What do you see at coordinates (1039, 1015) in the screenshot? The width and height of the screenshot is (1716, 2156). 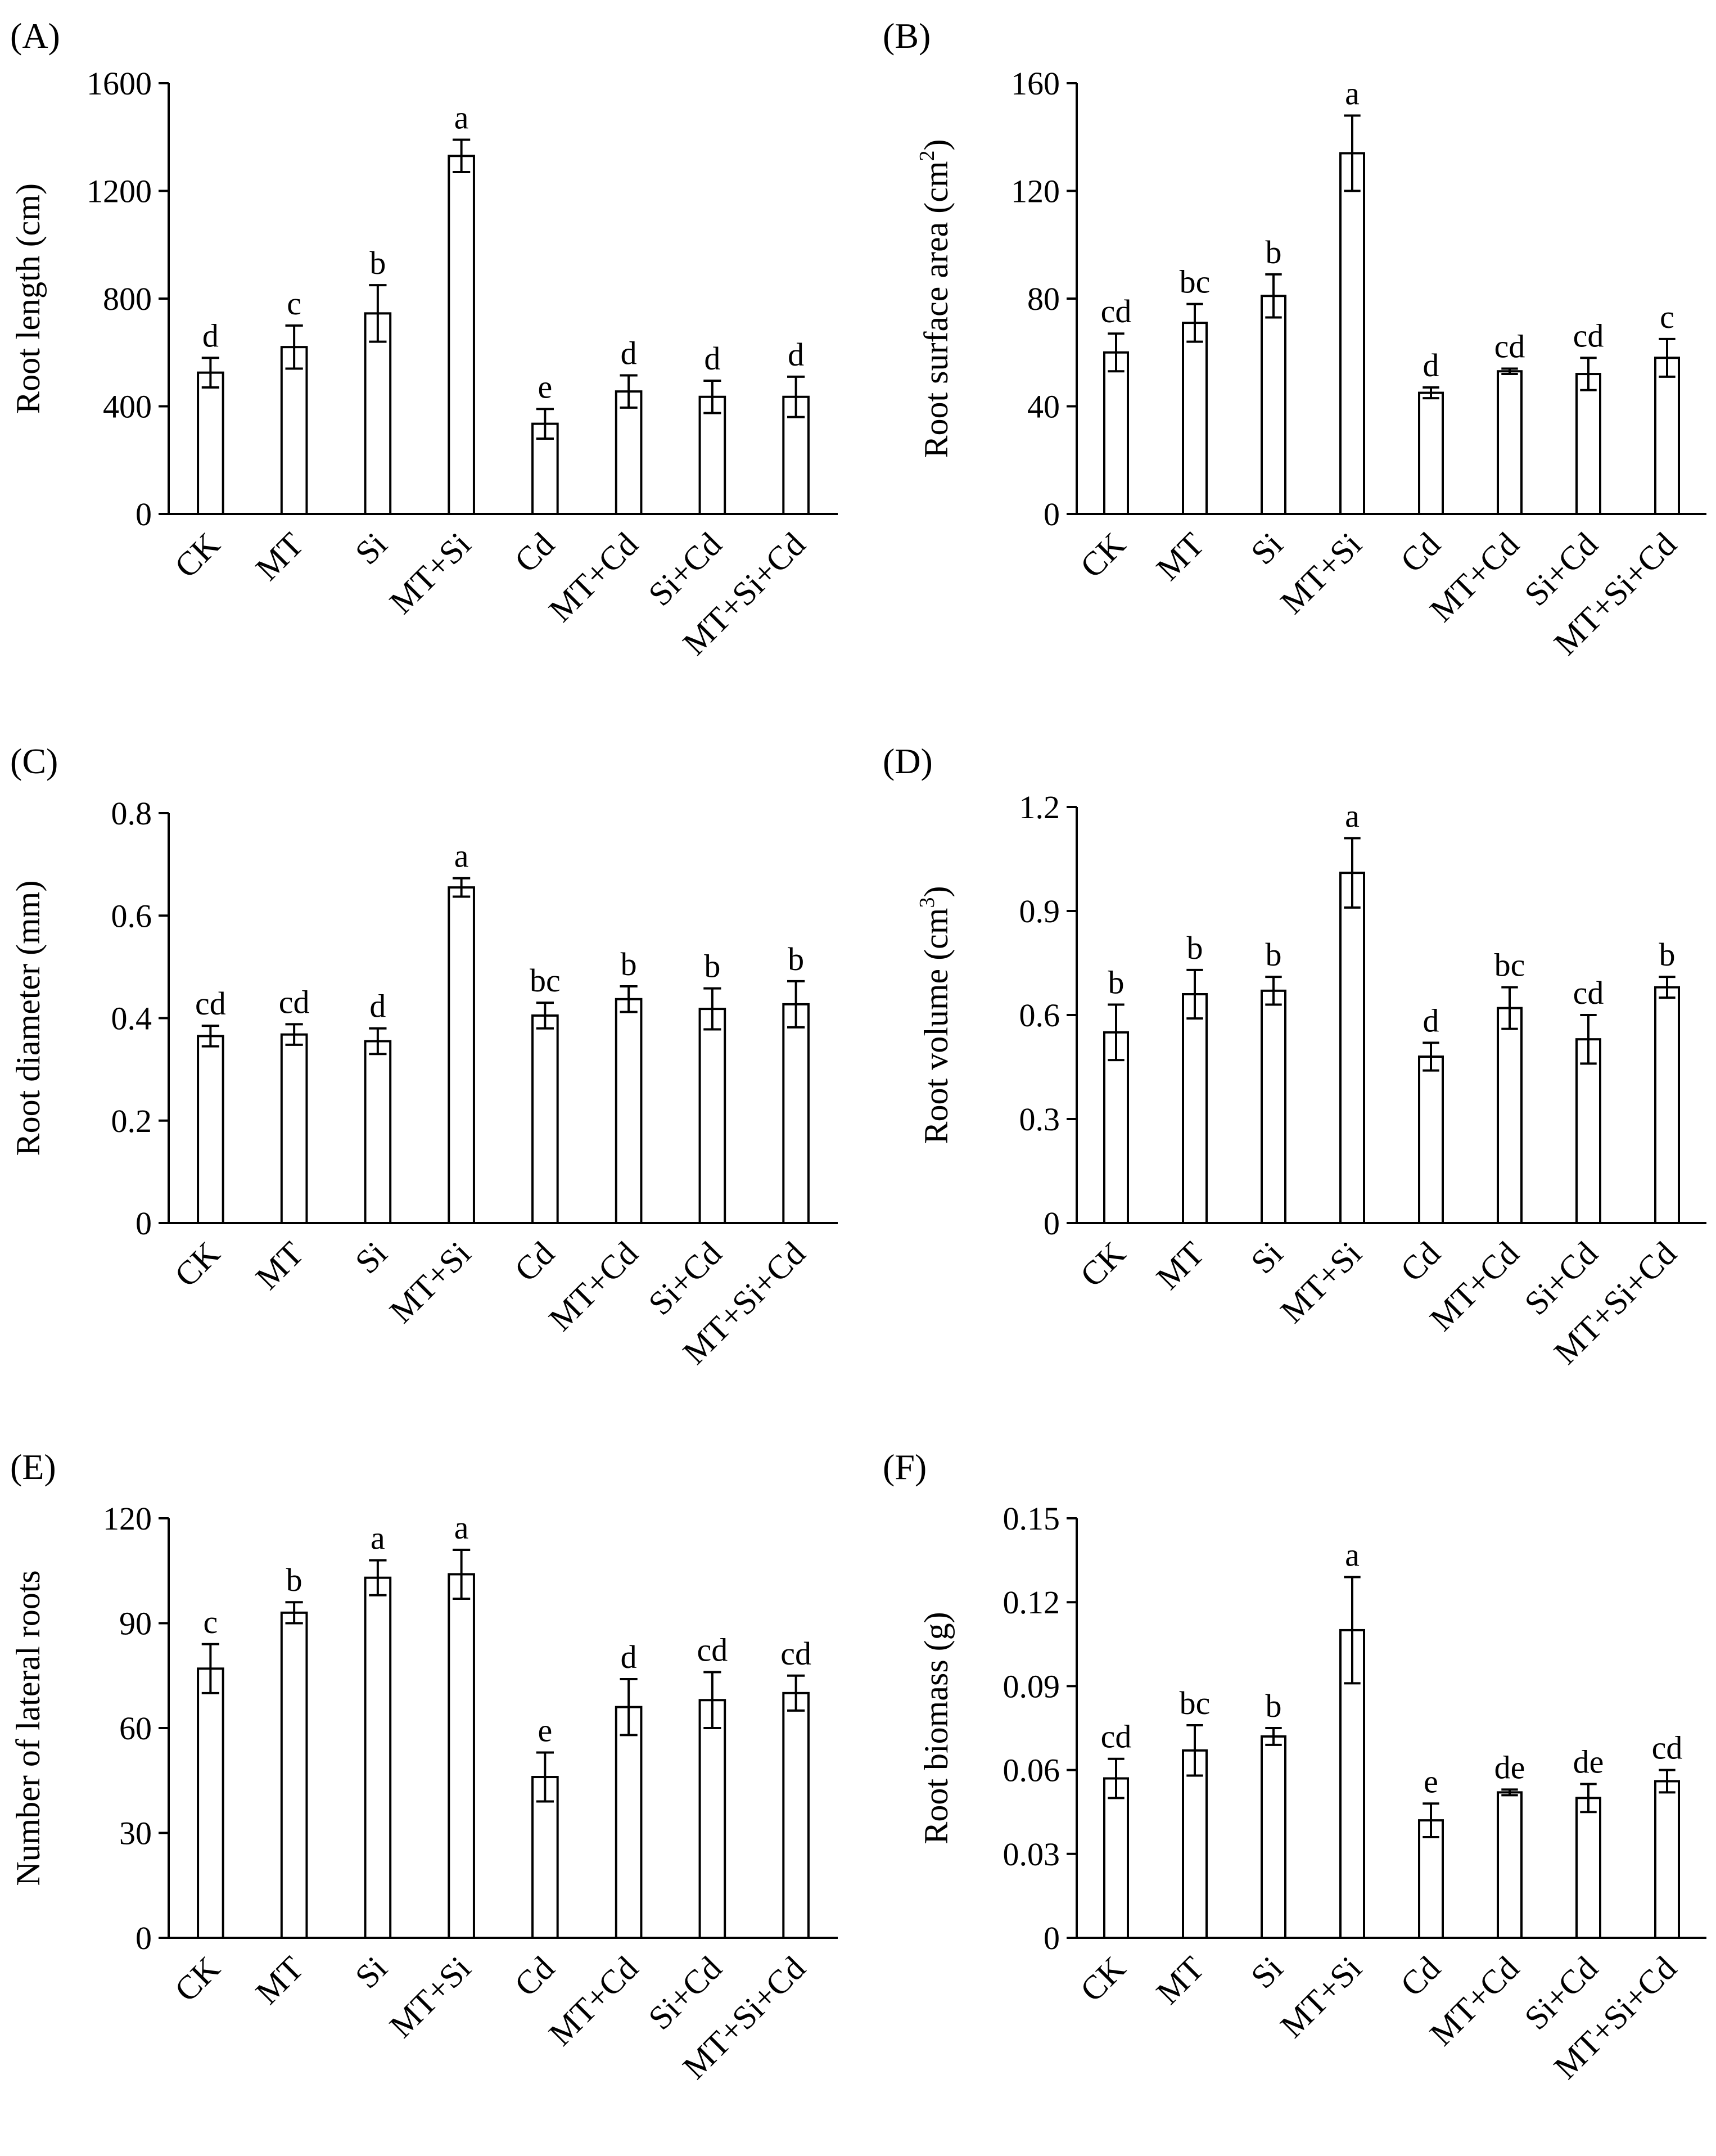 I see `y-tick-label: 0.6` at bounding box center [1039, 1015].